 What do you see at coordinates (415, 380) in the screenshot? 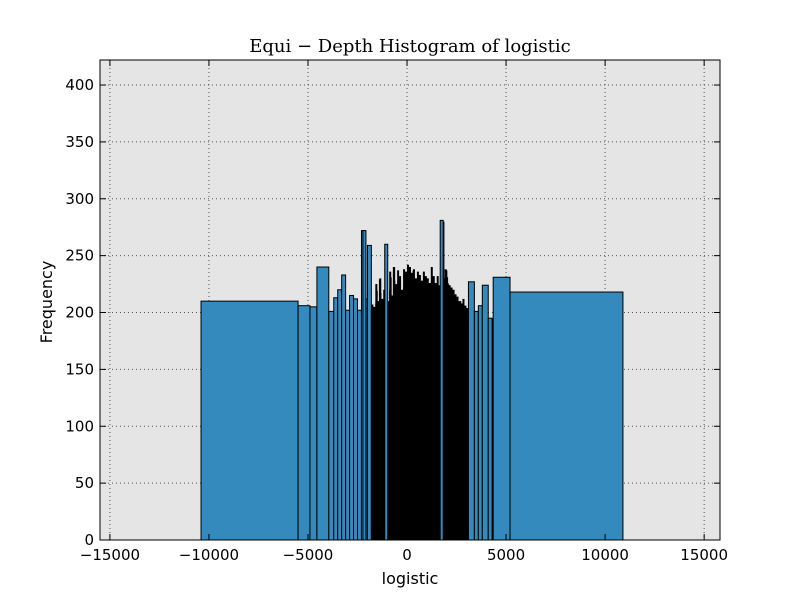
I see `dense-bins` at bounding box center [415, 380].